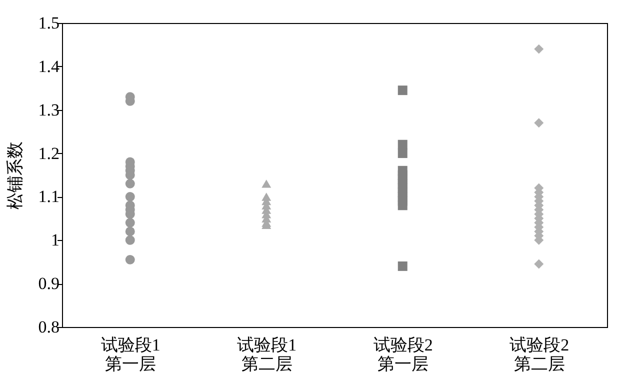 This screenshot has width=640, height=381. Describe the element at coordinates (49, 284) in the screenshot. I see `y-tick-label: 0.9` at that location.